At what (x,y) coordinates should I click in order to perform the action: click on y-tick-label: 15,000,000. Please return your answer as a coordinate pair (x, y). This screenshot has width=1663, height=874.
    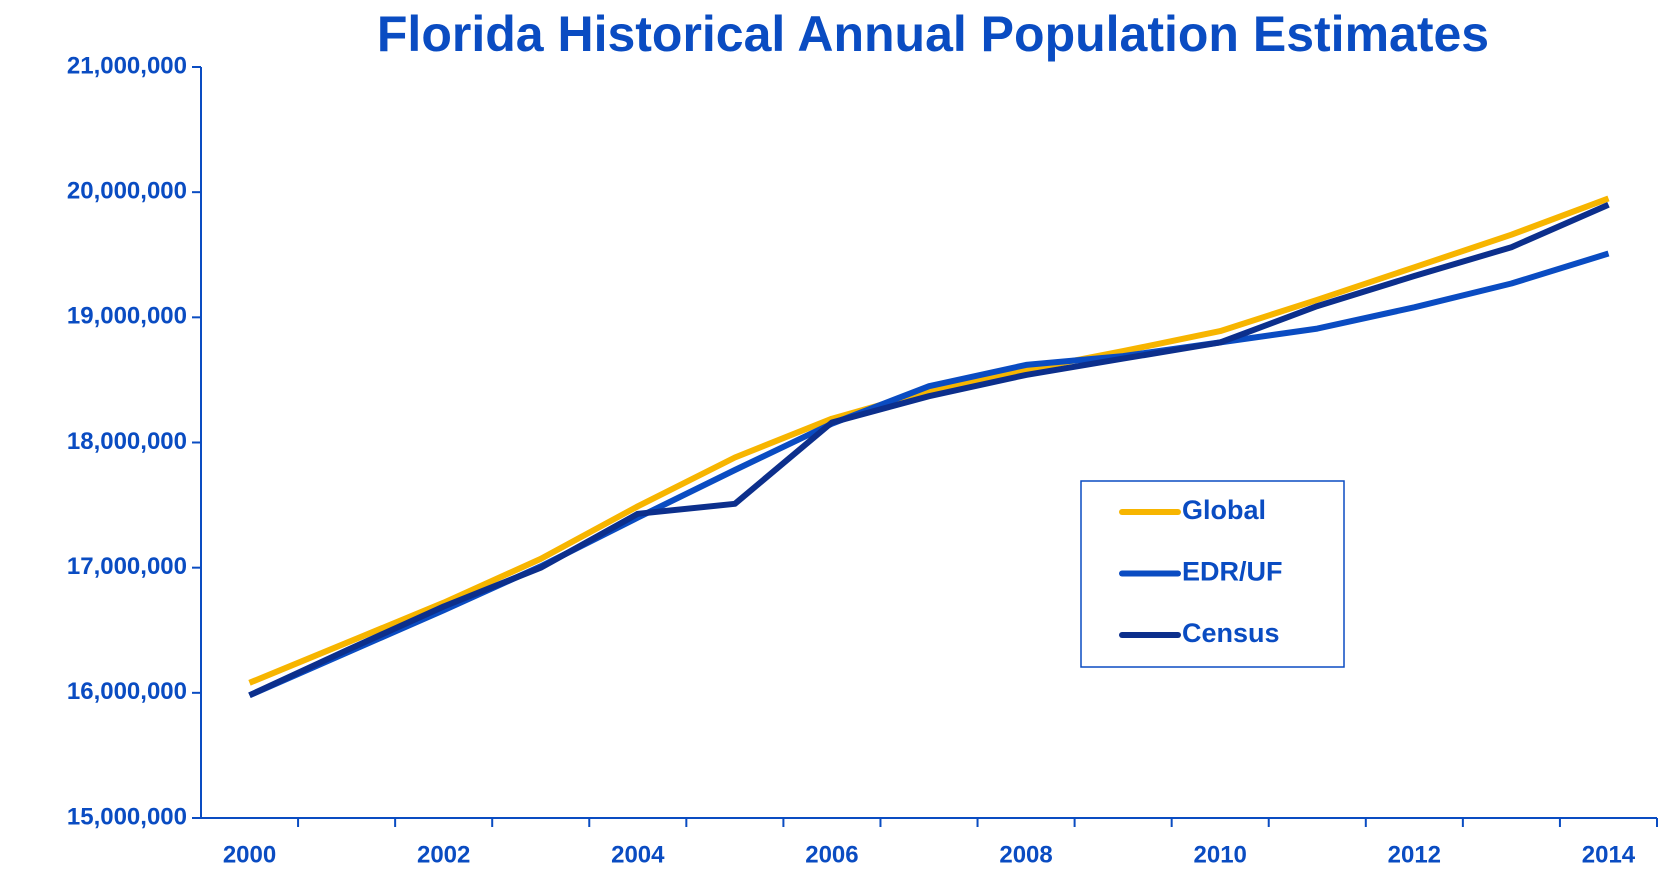
    Looking at the image, I should click on (127, 816).